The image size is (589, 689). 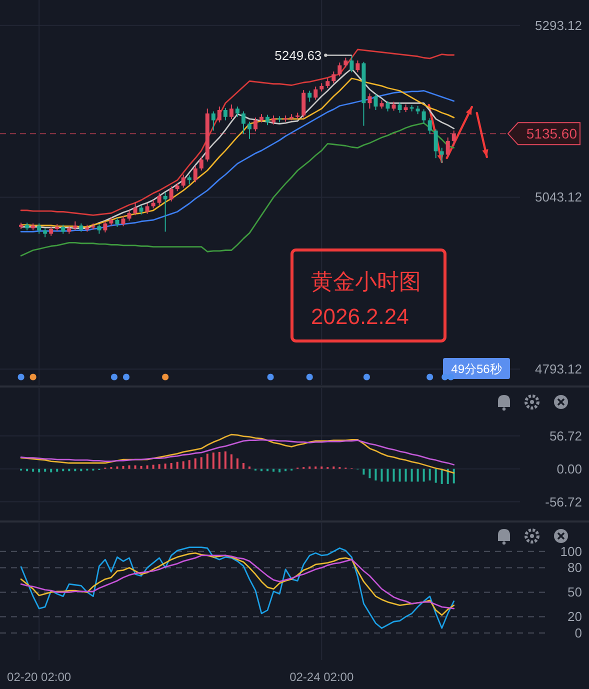 I want to click on text: 2026.2.24, so click(x=360, y=316).